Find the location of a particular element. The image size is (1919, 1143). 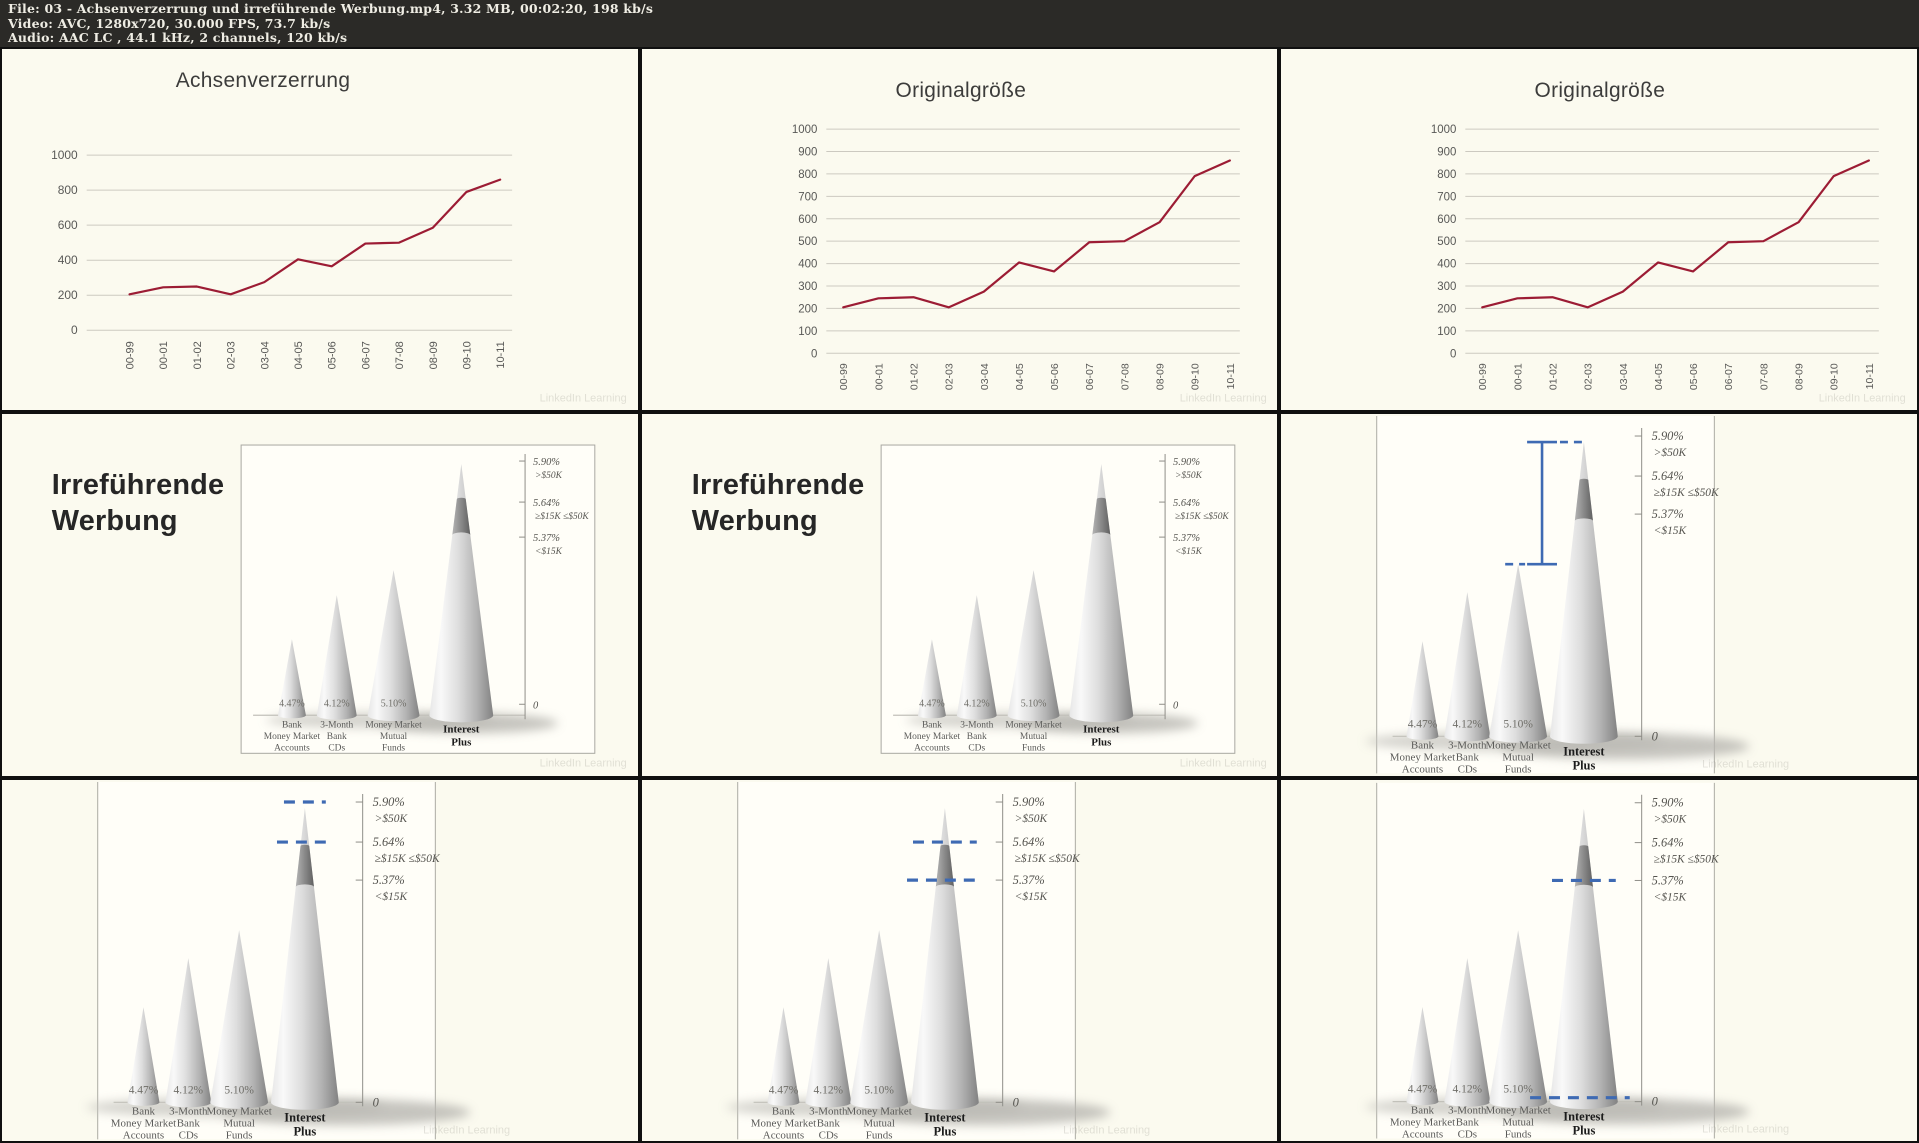

chart-title: Originalgröße is located at coordinates (1600, 90).